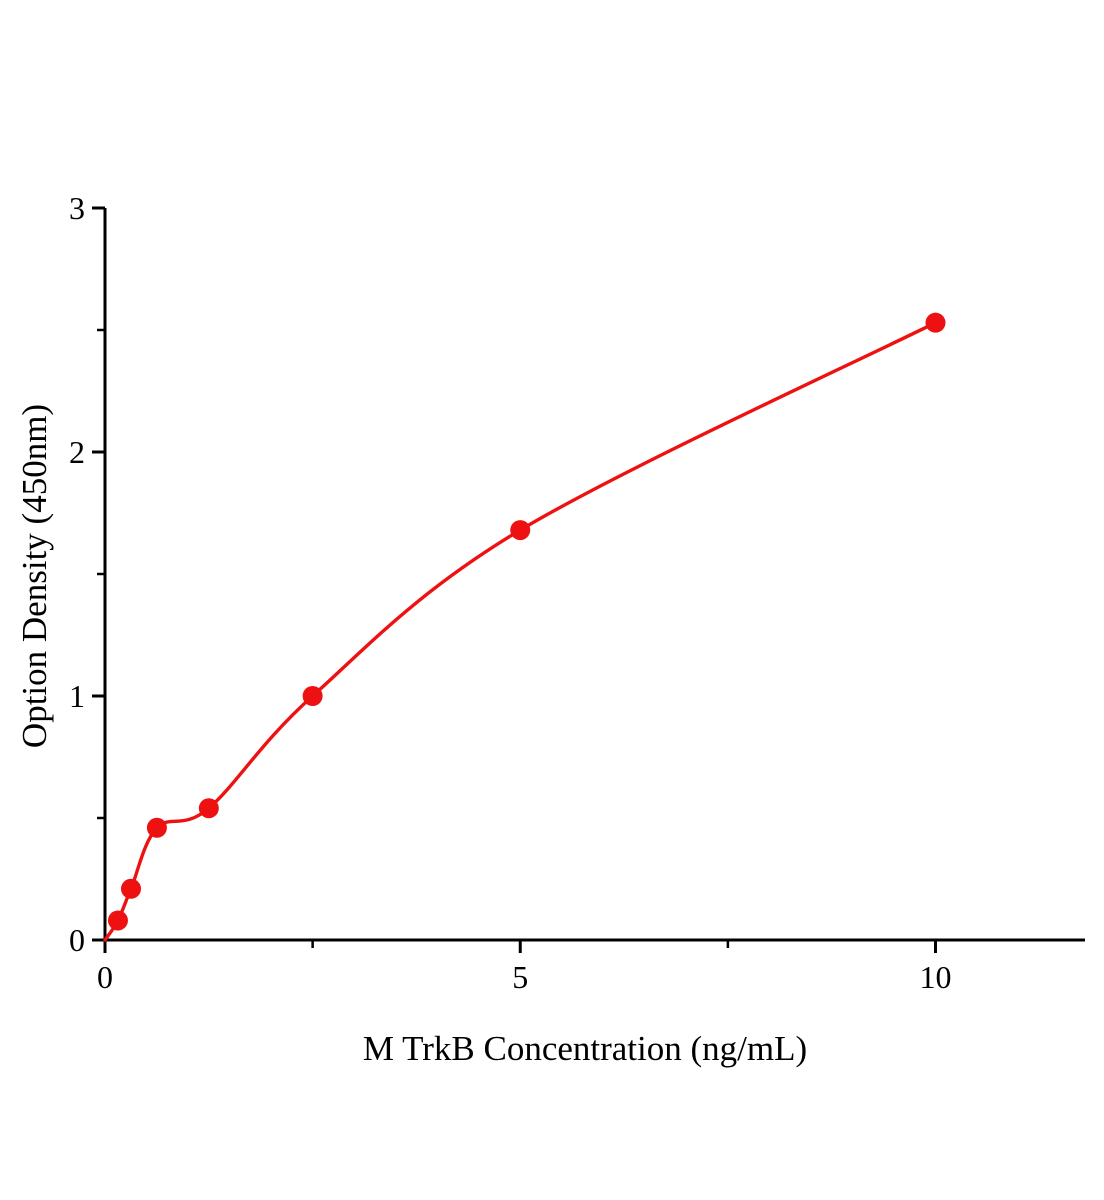 This screenshot has height=1200, width=1104. I want to click on x-axis-title: M TrkB Concentration (ng/mL), so click(585, 1048).